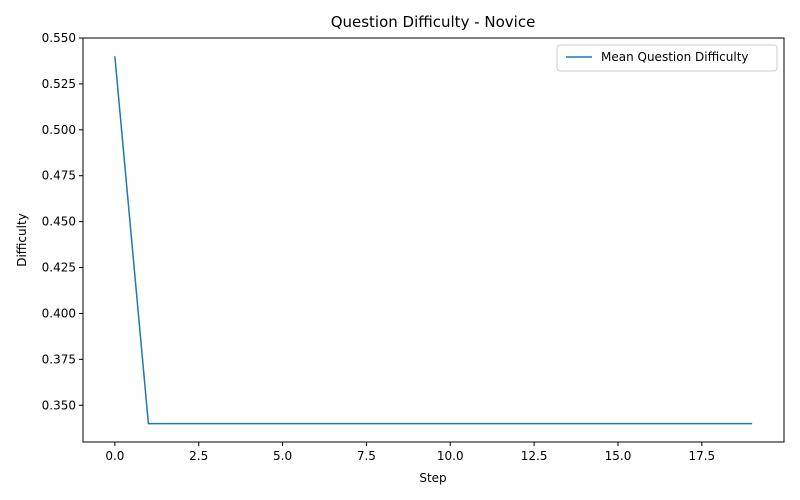 This screenshot has width=800, height=500. What do you see at coordinates (432, 478) in the screenshot?
I see `x-axis-label: Step` at bounding box center [432, 478].